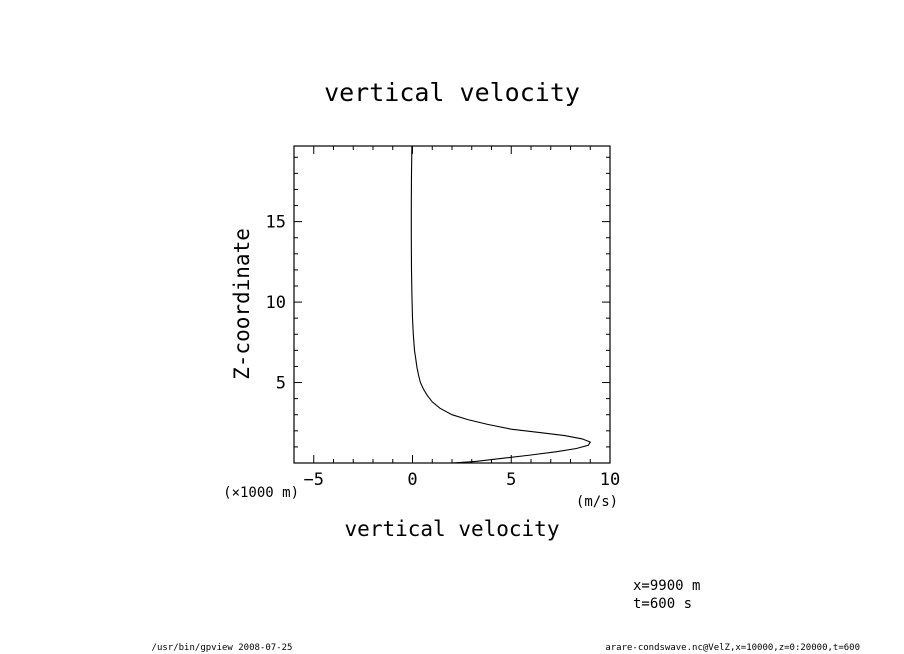 This screenshot has height=654, width=904. I want to click on position-t-note: t=600 s, so click(662, 604).